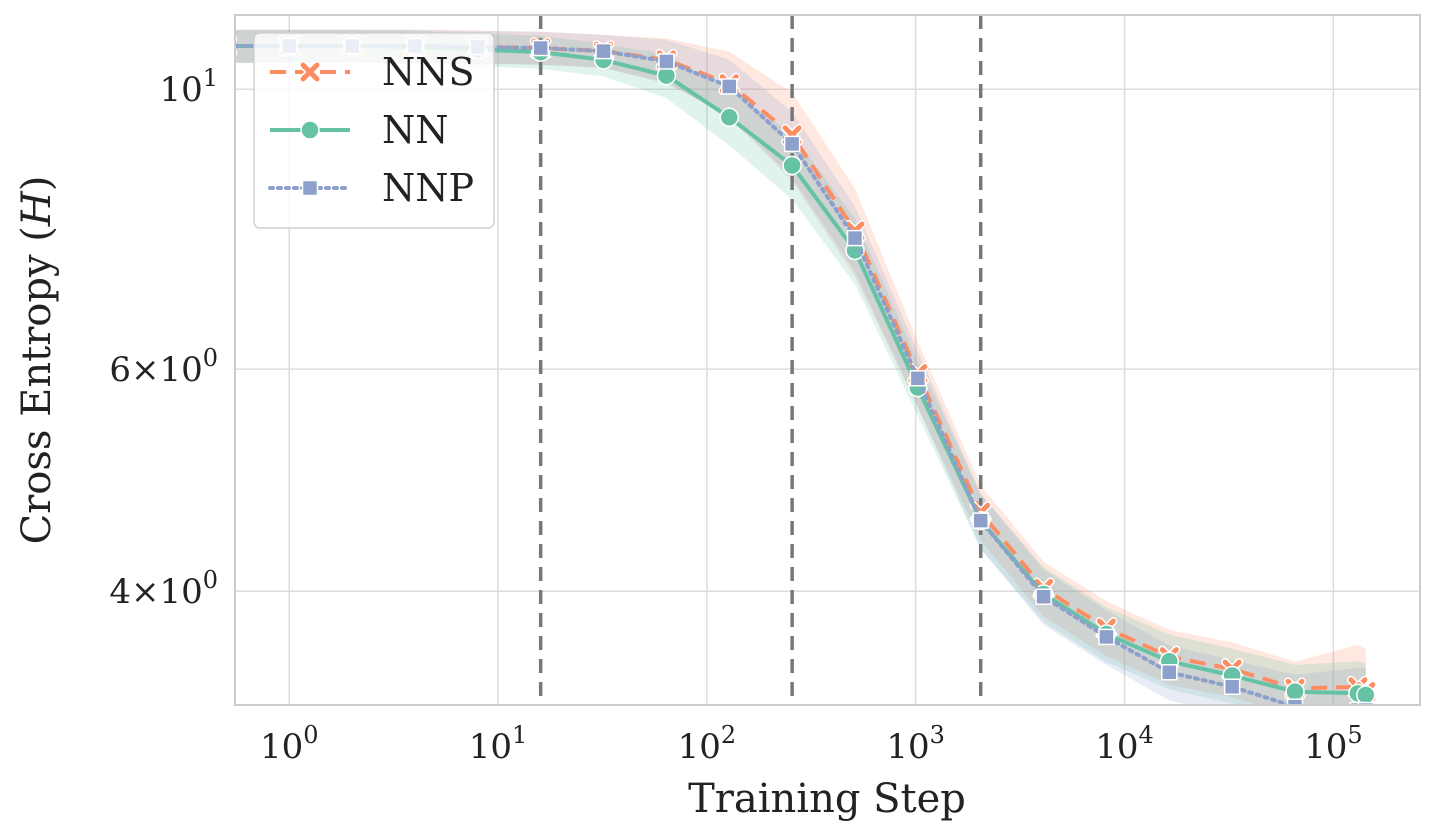 The width and height of the screenshot is (1435, 835). Describe the element at coordinates (428, 72) in the screenshot. I see `legend-label: NNS` at that location.